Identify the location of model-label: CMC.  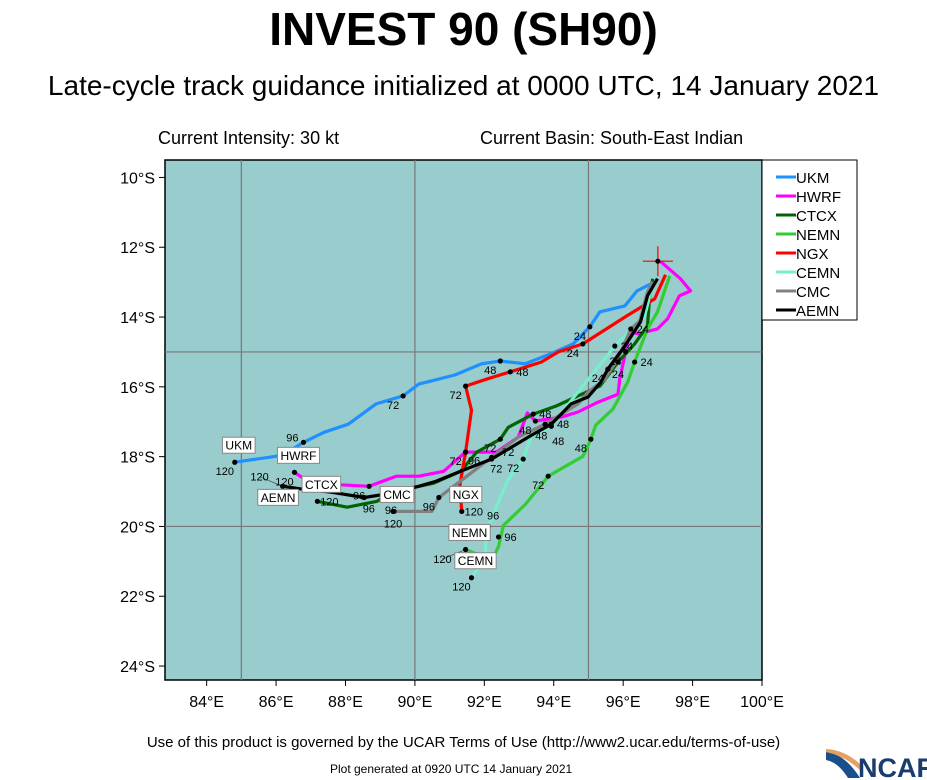
(397, 495).